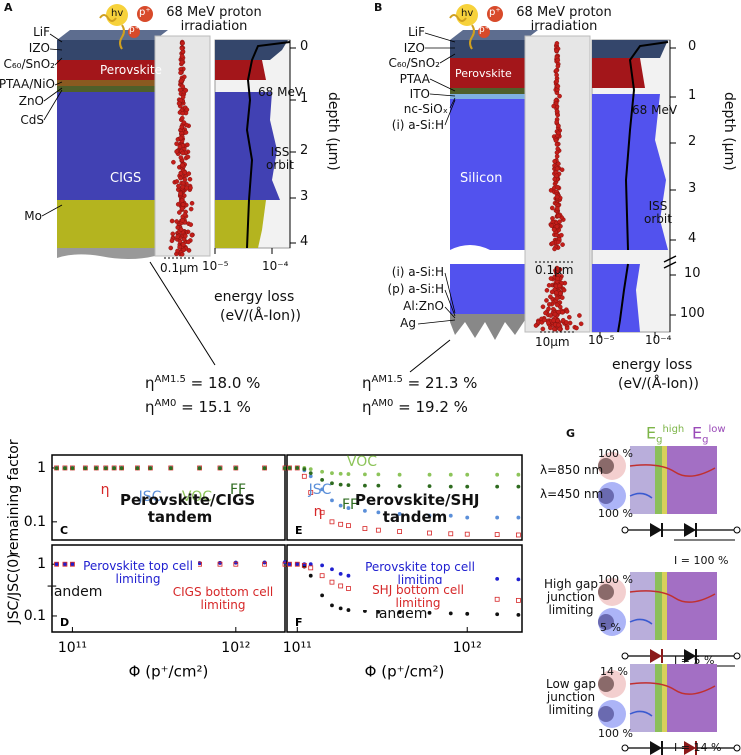 The image size is (741, 755). I want to click on layer-label: (p) a-Si:H, so click(416, 289).